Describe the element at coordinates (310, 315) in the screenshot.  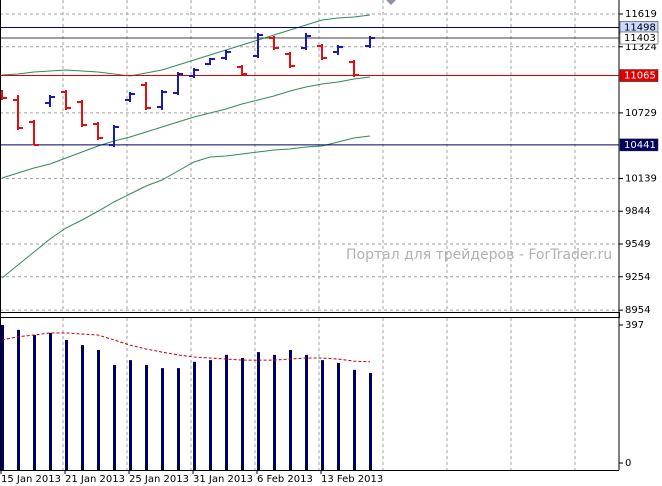
I see `panel-frame` at that location.